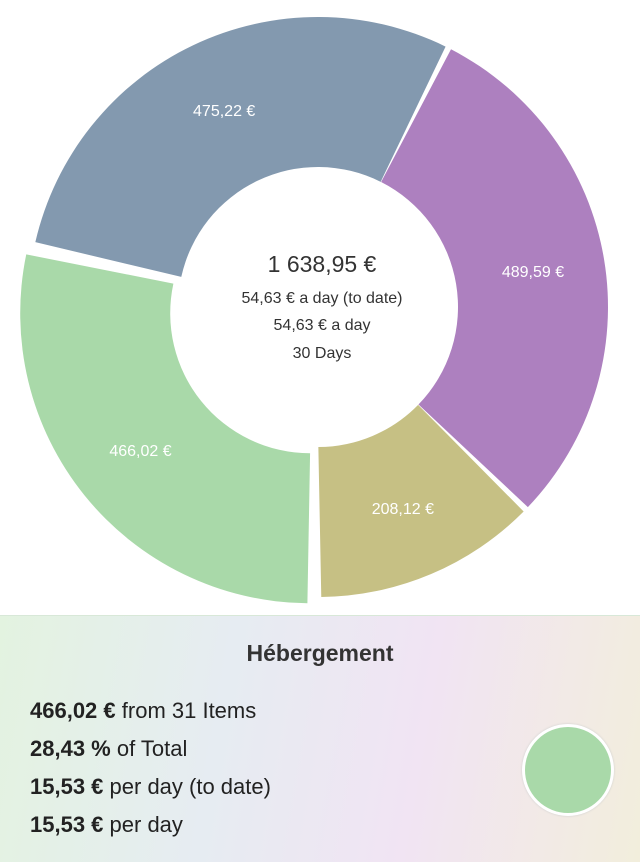 The image size is (640, 862). What do you see at coordinates (190, 786) in the screenshot?
I see `detail-text: per day (to date)` at bounding box center [190, 786].